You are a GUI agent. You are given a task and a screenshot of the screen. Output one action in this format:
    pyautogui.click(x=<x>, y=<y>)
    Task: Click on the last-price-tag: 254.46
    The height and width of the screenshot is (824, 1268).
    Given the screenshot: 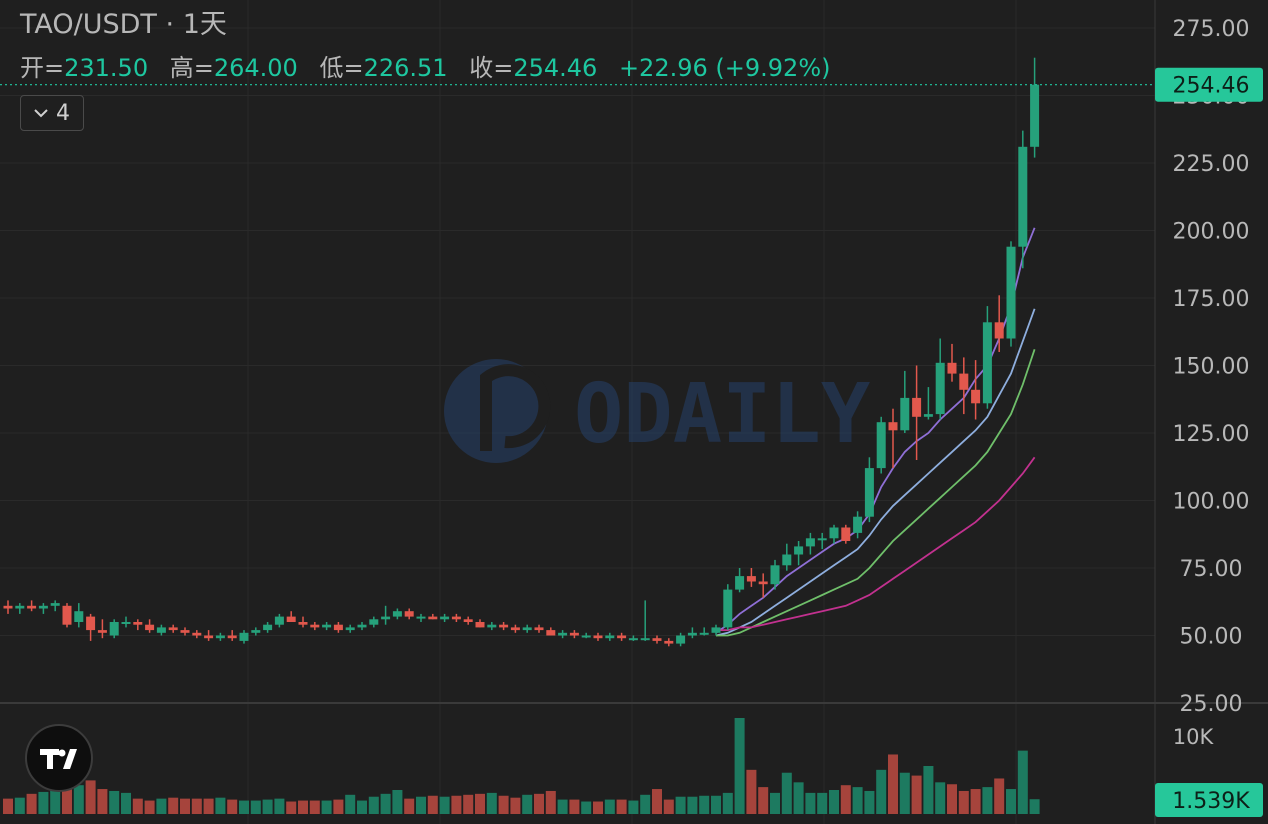 What is the action you would take?
    pyautogui.click(x=1209, y=84)
    